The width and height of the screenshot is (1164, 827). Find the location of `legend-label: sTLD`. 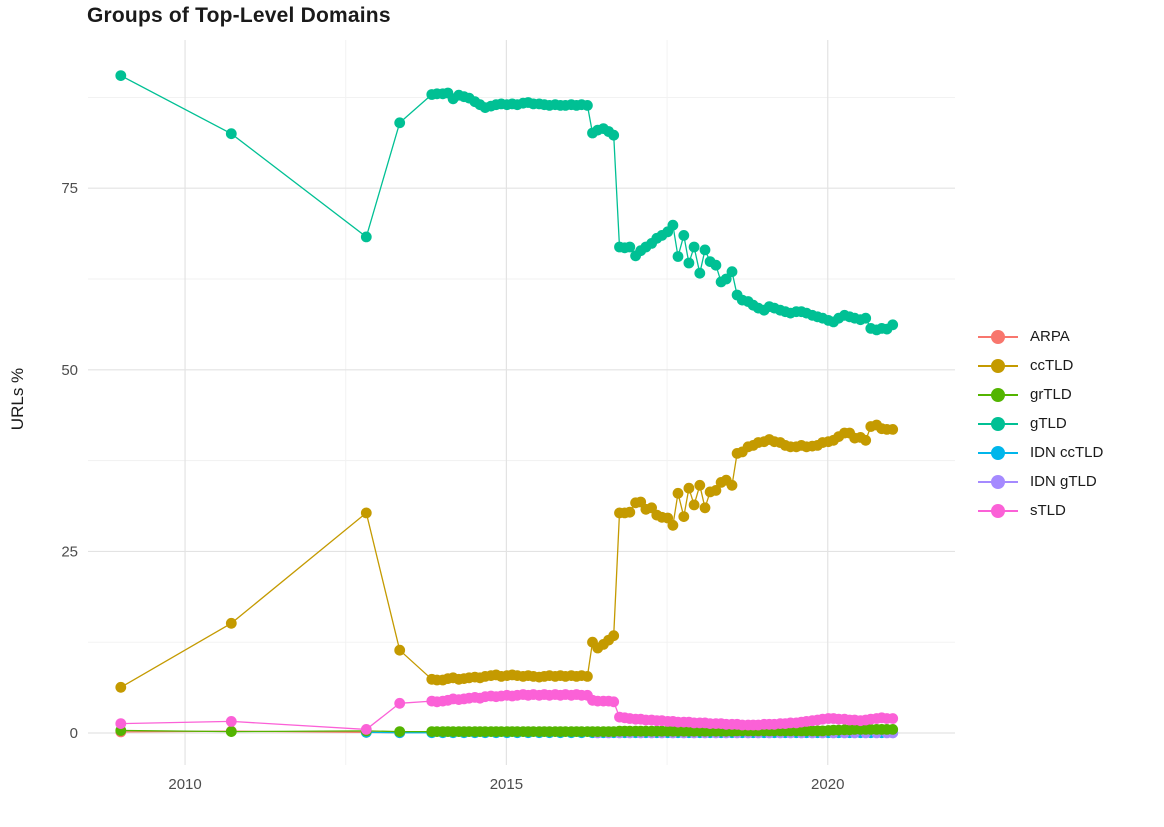

legend-label: sTLD is located at coordinates (1048, 510).